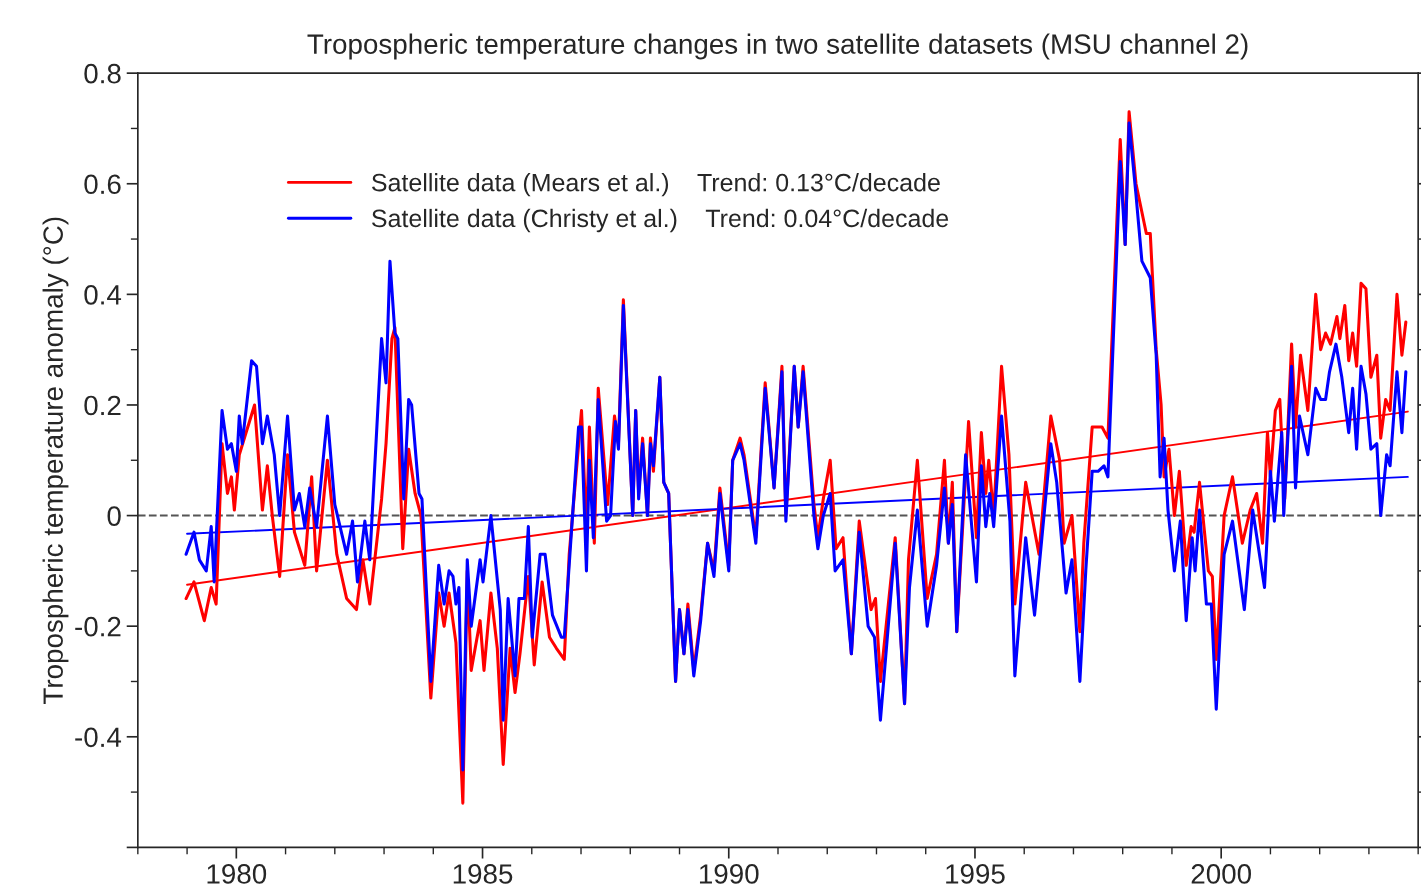 The image size is (1421, 892). Describe the element at coordinates (103, 295) in the screenshot. I see `y-tick-label: 0.4` at that location.